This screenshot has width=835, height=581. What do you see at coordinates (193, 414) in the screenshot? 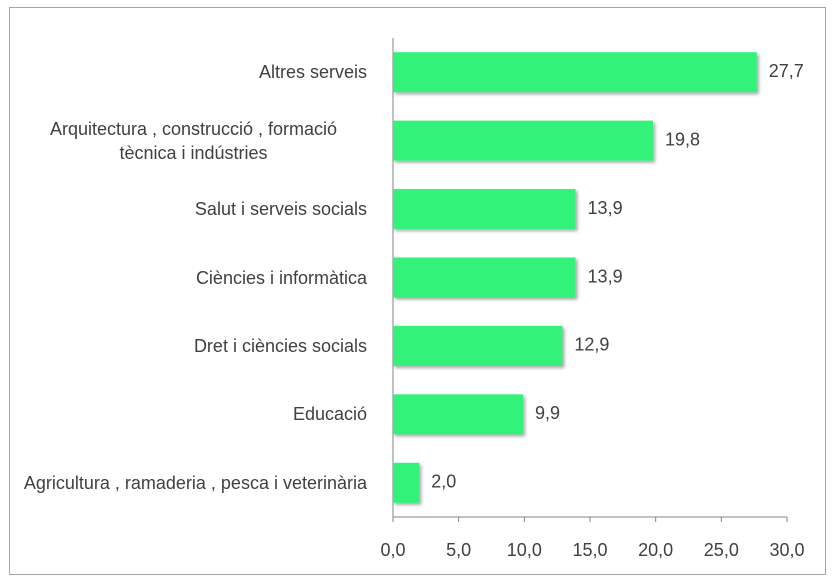
I see `y-tick-label-box: Educació` at bounding box center [193, 414].